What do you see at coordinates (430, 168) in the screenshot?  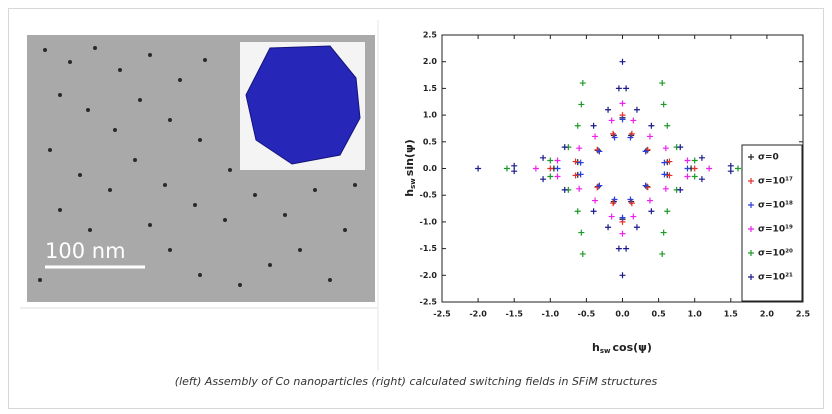 I see `y-tick-label: 0.0` at bounding box center [430, 168].